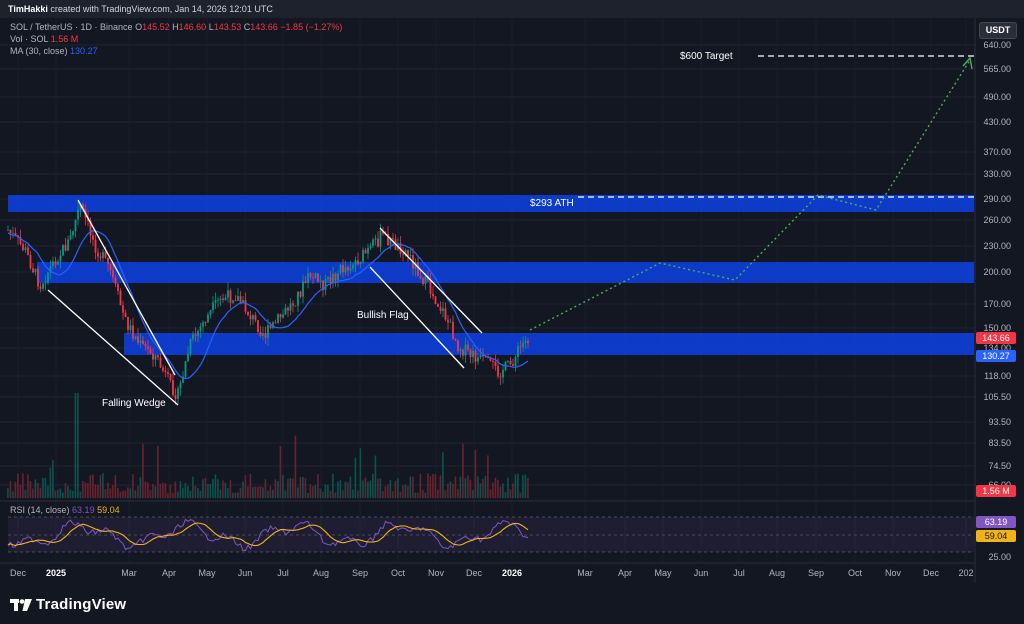 The image size is (1024, 624). Describe the element at coordinates (997, 328) in the screenshot. I see `price-tick-label: 150.00` at that location.